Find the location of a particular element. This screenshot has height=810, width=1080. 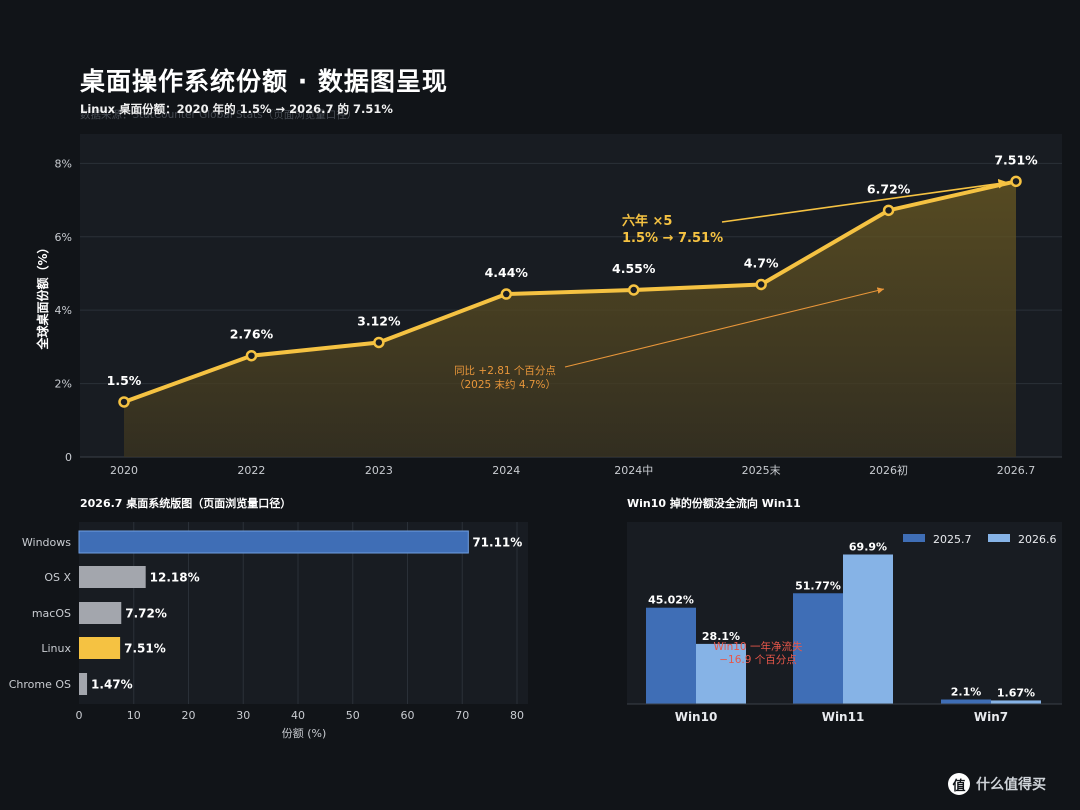

line-data-label: 4.55% is located at coordinates (634, 268).